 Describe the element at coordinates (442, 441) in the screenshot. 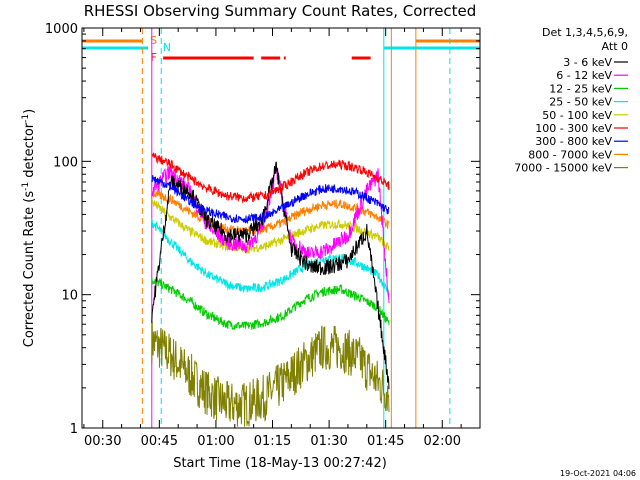

I see `x-tick-label: 02:00` at that location.